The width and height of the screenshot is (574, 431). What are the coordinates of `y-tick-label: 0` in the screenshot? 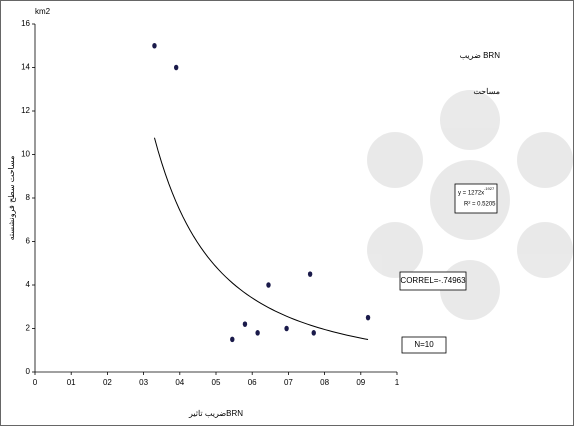 It's located at (28, 371).